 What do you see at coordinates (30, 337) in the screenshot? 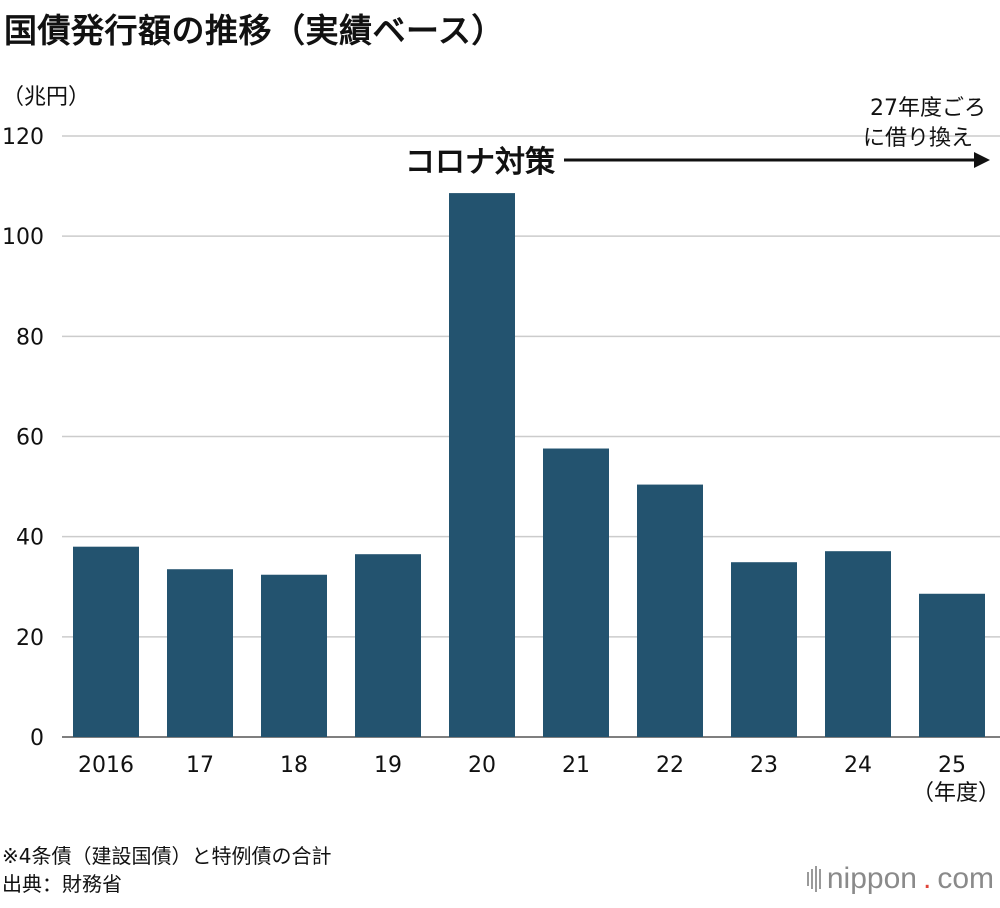
I see `y-tick-label: 80` at bounding box center [30, 337].